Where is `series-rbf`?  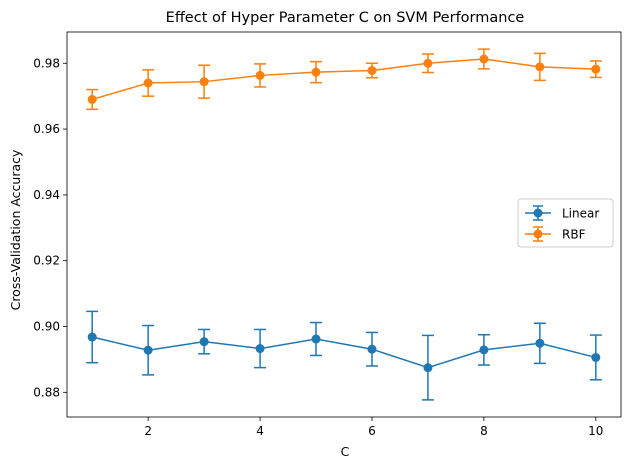
series-rbf is located at coordinates (344, 79).